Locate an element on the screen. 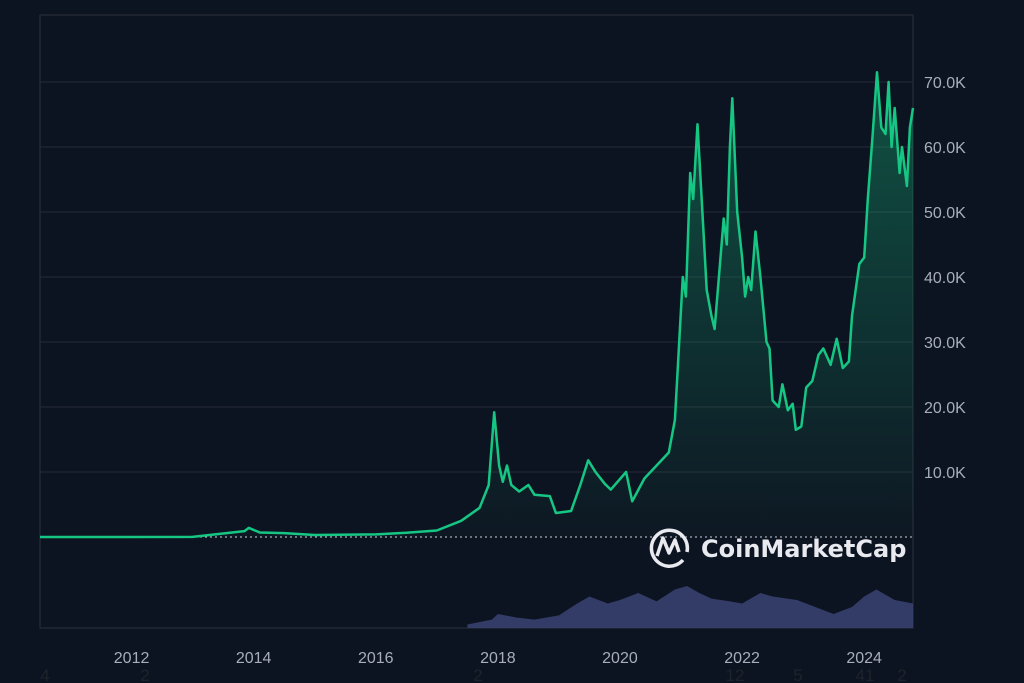 The image size is (1024, 683). x-tick-label: 2022 is located at coordinates (742, 658).